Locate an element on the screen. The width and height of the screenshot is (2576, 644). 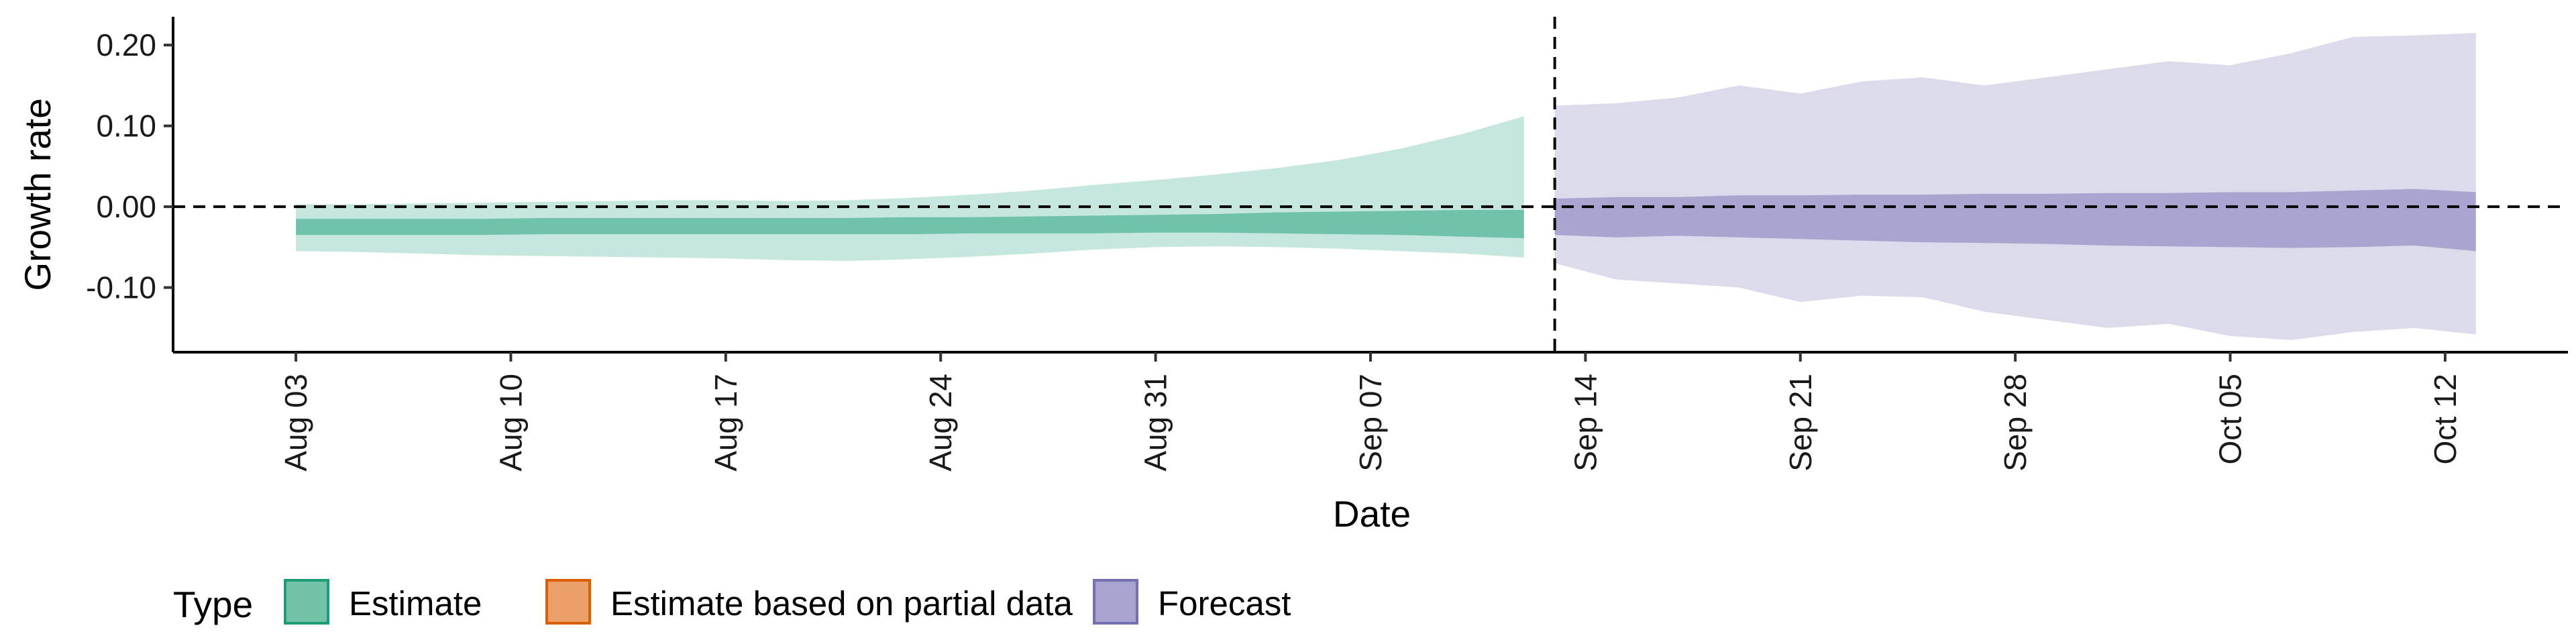
legend-title: Type is located at coordinates (213, 604).